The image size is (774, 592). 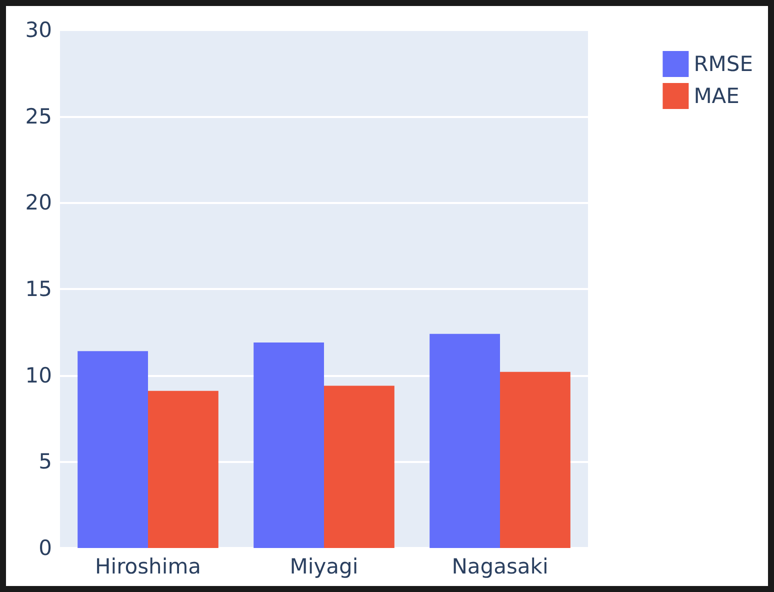 I want to click on x-tick-label: Nagasaki, so click(x=500, y=566).